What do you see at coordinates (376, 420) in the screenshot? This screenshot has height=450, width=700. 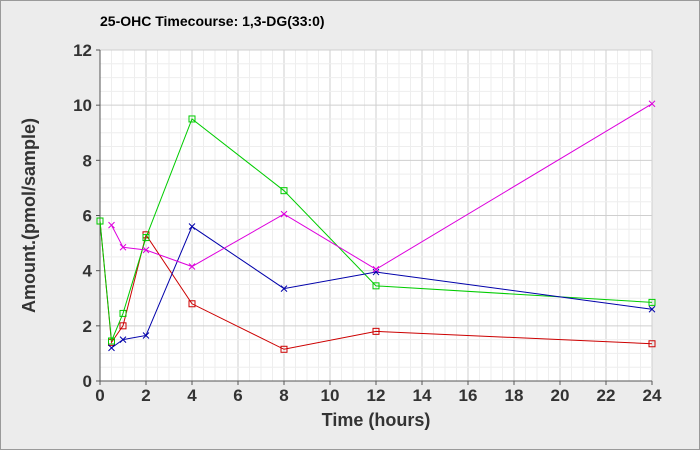 I see `x-axis-label: Time (hours)` at bounding box center [376, 420].